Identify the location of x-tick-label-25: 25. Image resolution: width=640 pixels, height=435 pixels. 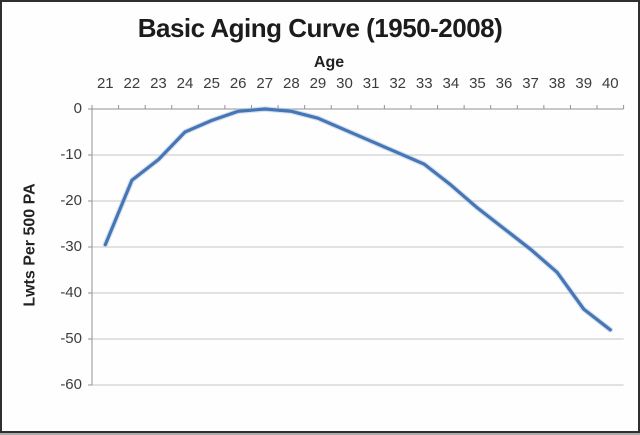
(211, 83).